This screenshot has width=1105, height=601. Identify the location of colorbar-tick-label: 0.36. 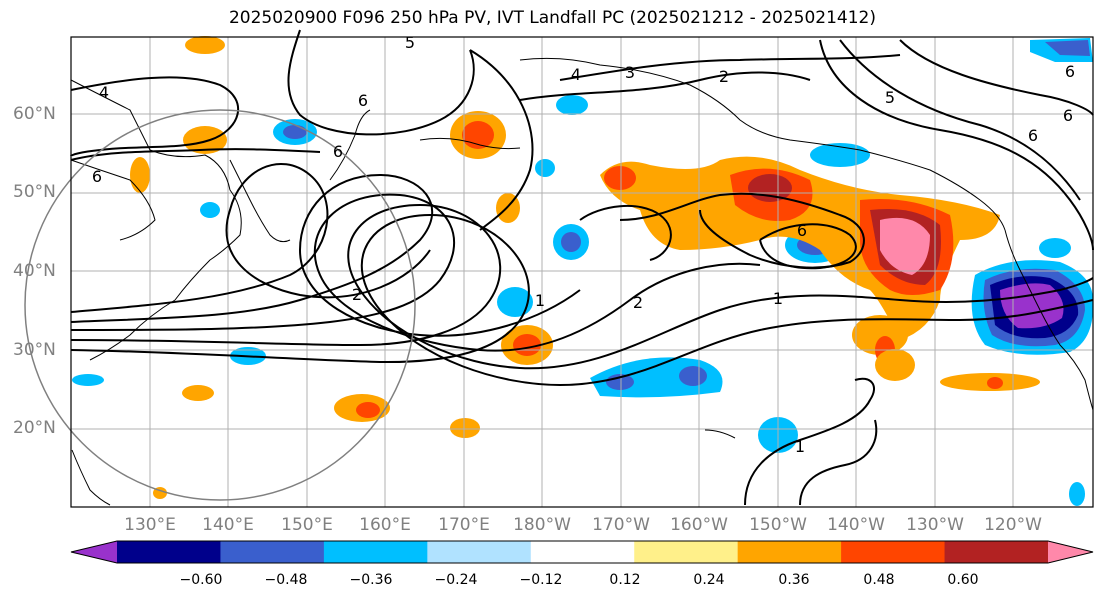
(794, 580).